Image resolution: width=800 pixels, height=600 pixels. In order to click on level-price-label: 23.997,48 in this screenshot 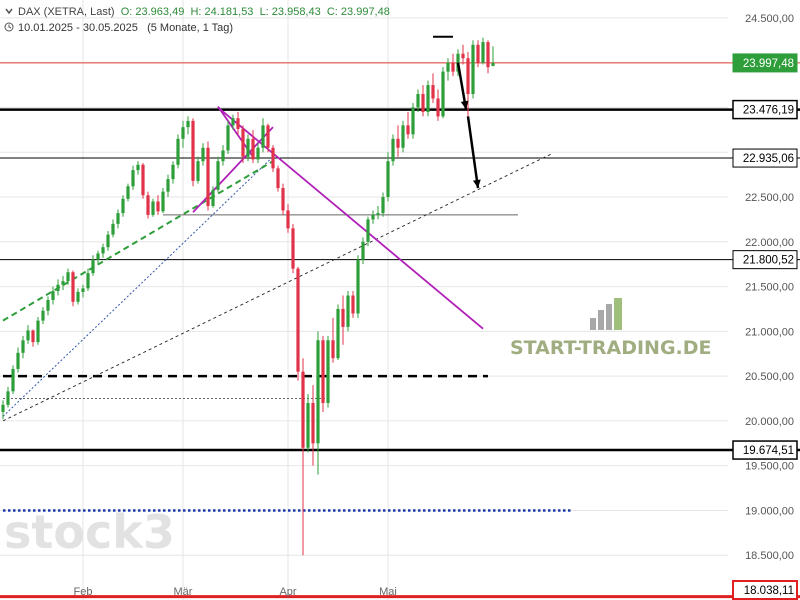, I will do `click(768, 64)`.